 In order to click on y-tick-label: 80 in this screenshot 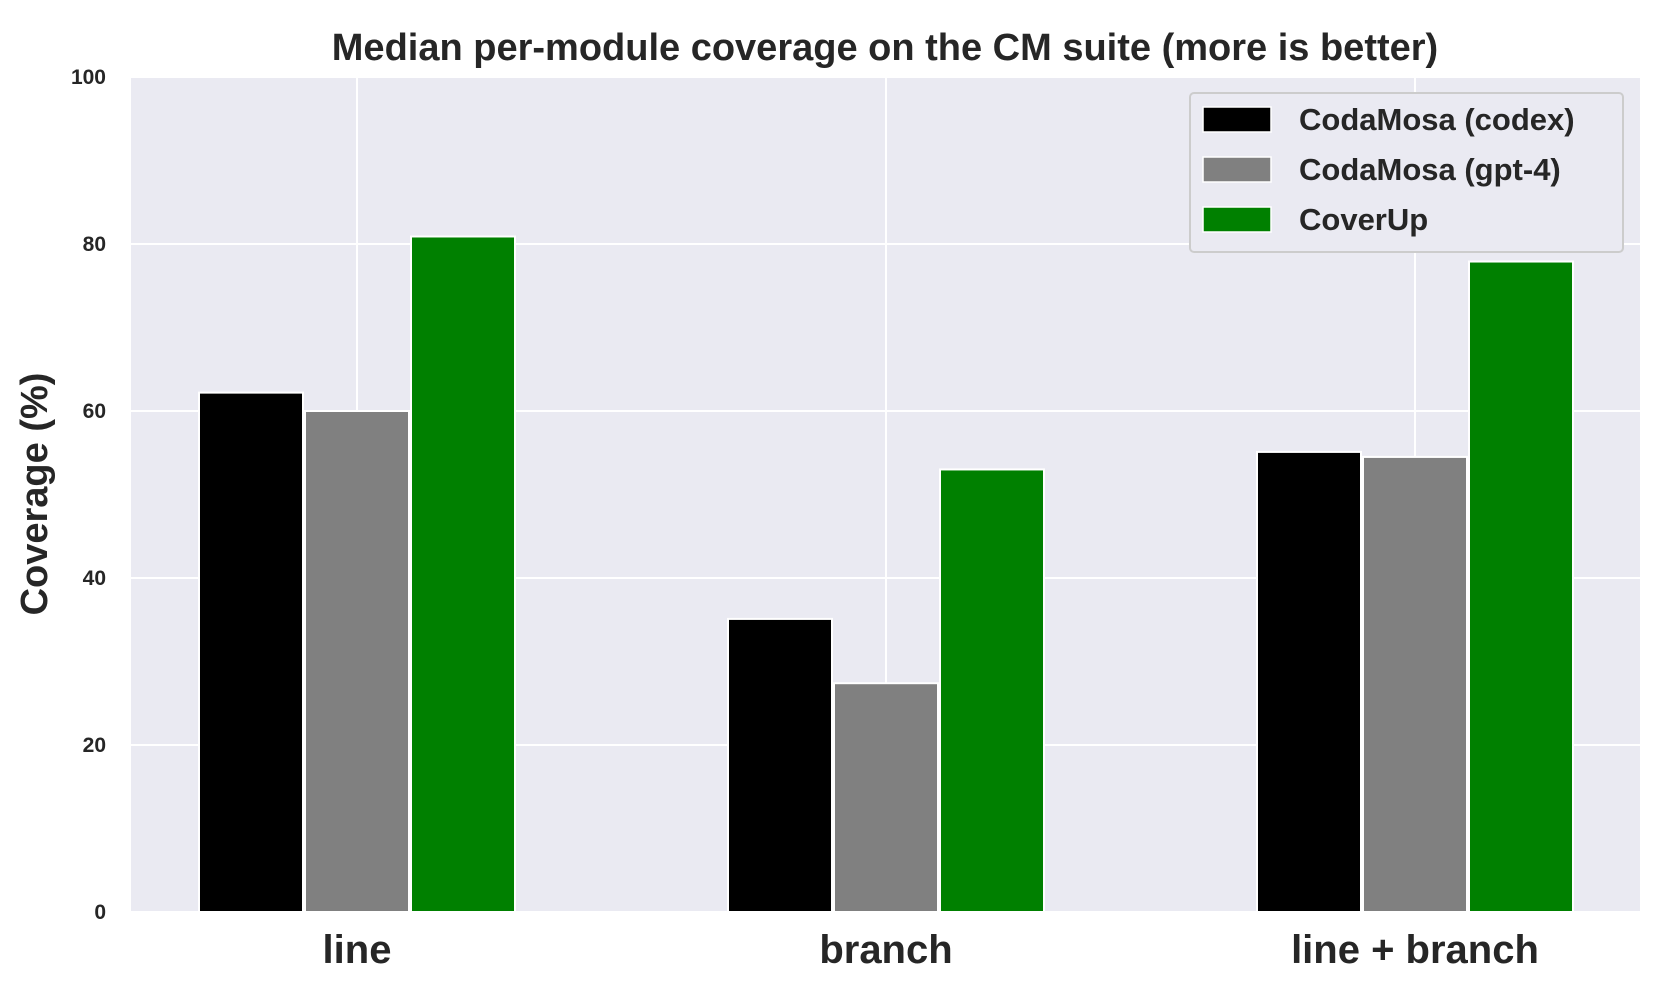, I will do `click(94, 244)`.